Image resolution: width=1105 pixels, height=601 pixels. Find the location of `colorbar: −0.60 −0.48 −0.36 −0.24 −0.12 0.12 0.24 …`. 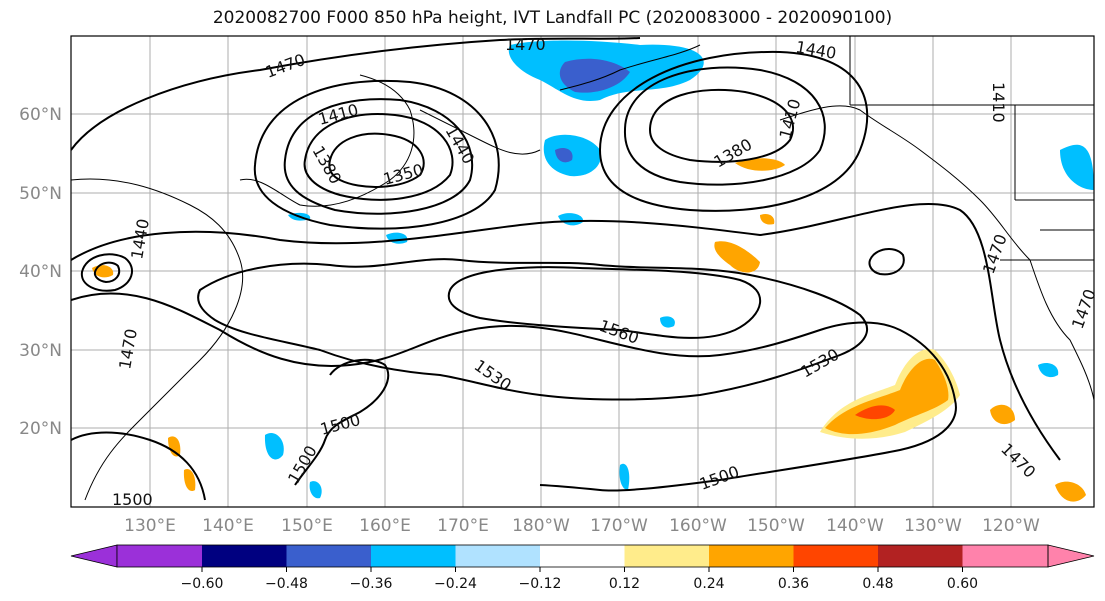

colorbar: −0.60 −0.48 −0.36 −0.24 −0.12 0.12 0.24 … is located at coordinates (582, 568).